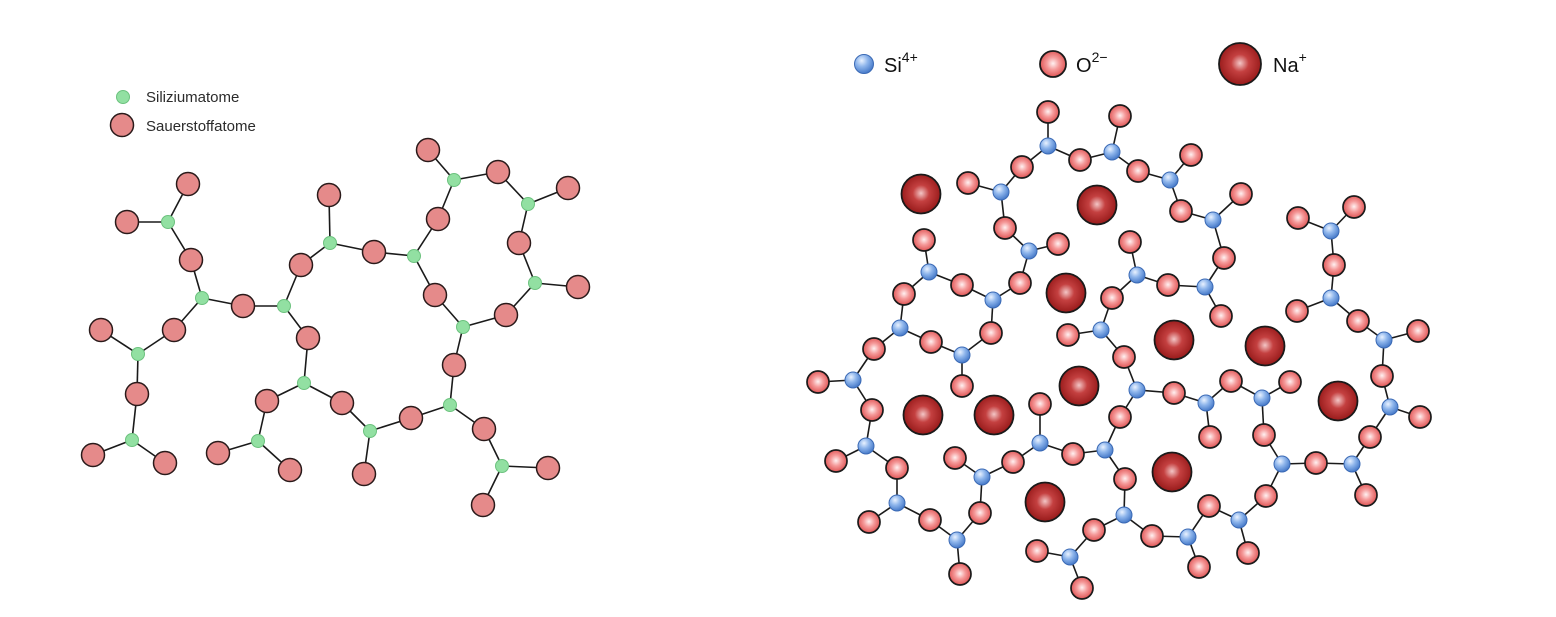 The height and width of the screenshot is (617, 1556). I want to click on legend-label-silicon-ion: Si4+, so click(901, 63).